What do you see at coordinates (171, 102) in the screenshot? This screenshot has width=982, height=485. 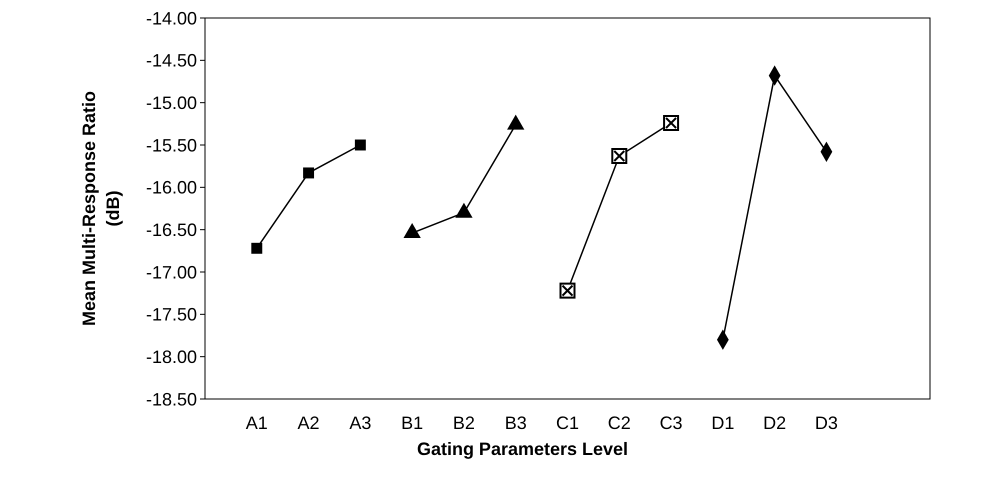 I see `y-tick-label: -15.00` at bounding box center [171, 102].